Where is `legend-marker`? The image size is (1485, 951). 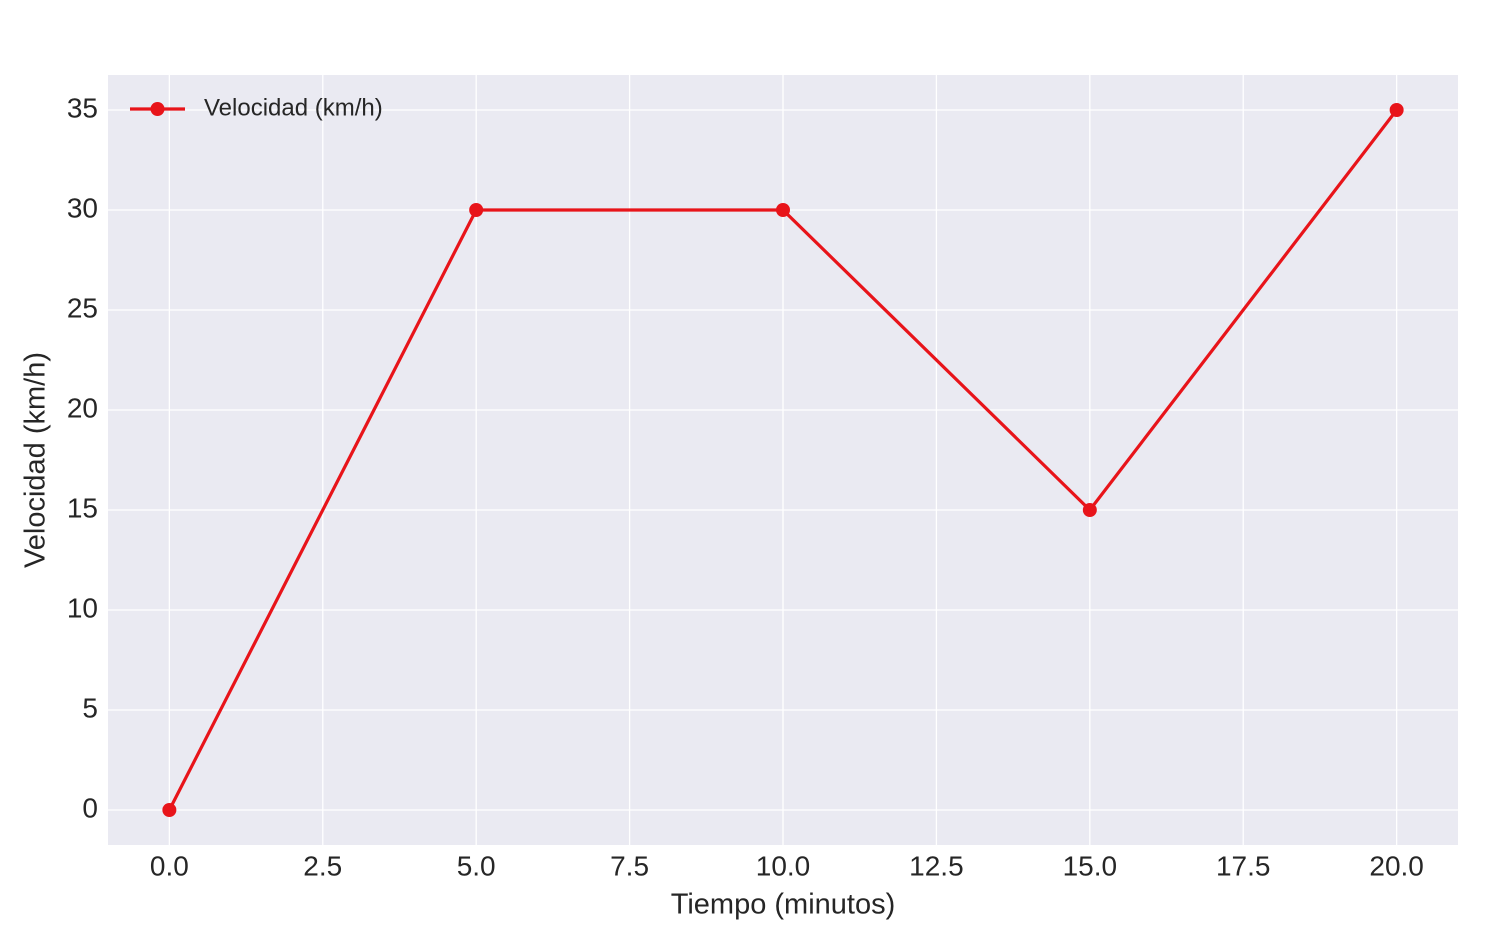 legend-marker is located at coordinates (157, 109).